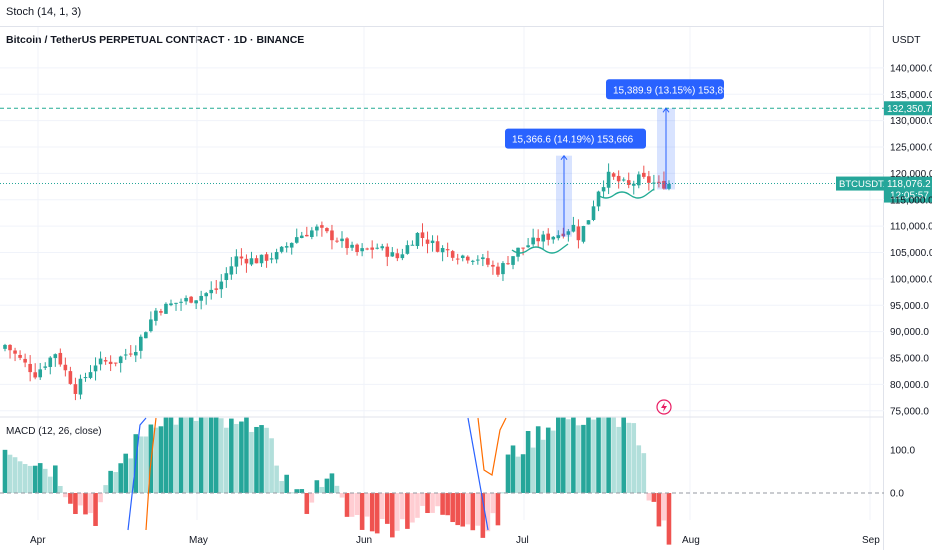 The image size is (932, 550). Describe the element at coordinates (442, 426) in the screenshot. I see `macd-pane: MACD (12, 26, close)` at that location.